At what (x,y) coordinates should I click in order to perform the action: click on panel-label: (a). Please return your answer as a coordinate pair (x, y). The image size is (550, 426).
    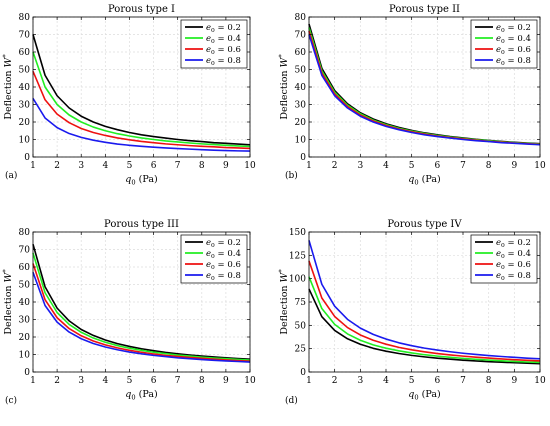
    Looking at the image, I should click on (11, 175).